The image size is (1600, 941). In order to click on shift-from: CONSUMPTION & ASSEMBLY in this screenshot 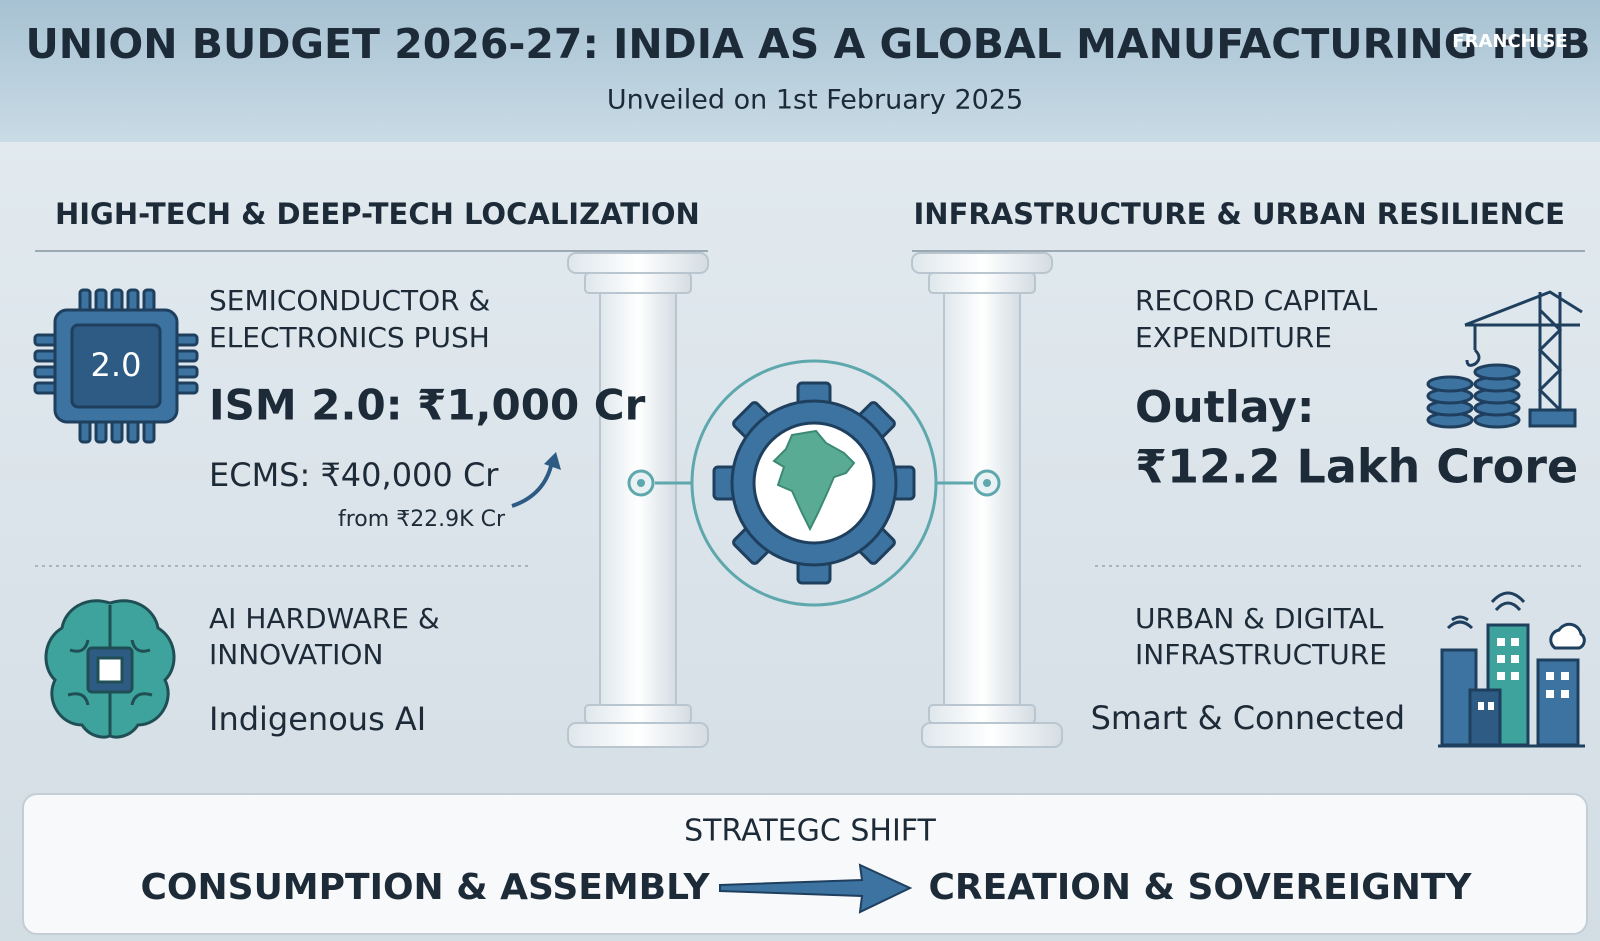, I will do `click(425, 887)`.